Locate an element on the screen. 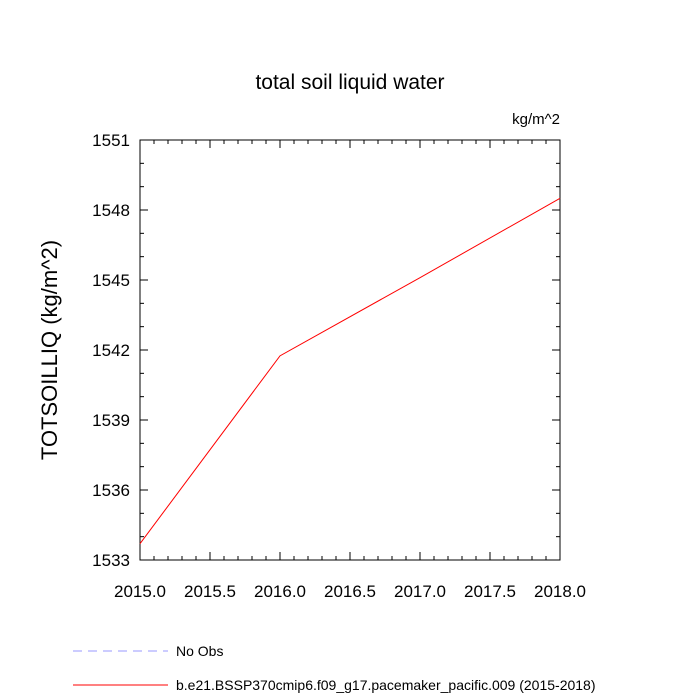 The image size is (700, 700). x-tick-label: 2015.5 is located at coordinates (210, 591).